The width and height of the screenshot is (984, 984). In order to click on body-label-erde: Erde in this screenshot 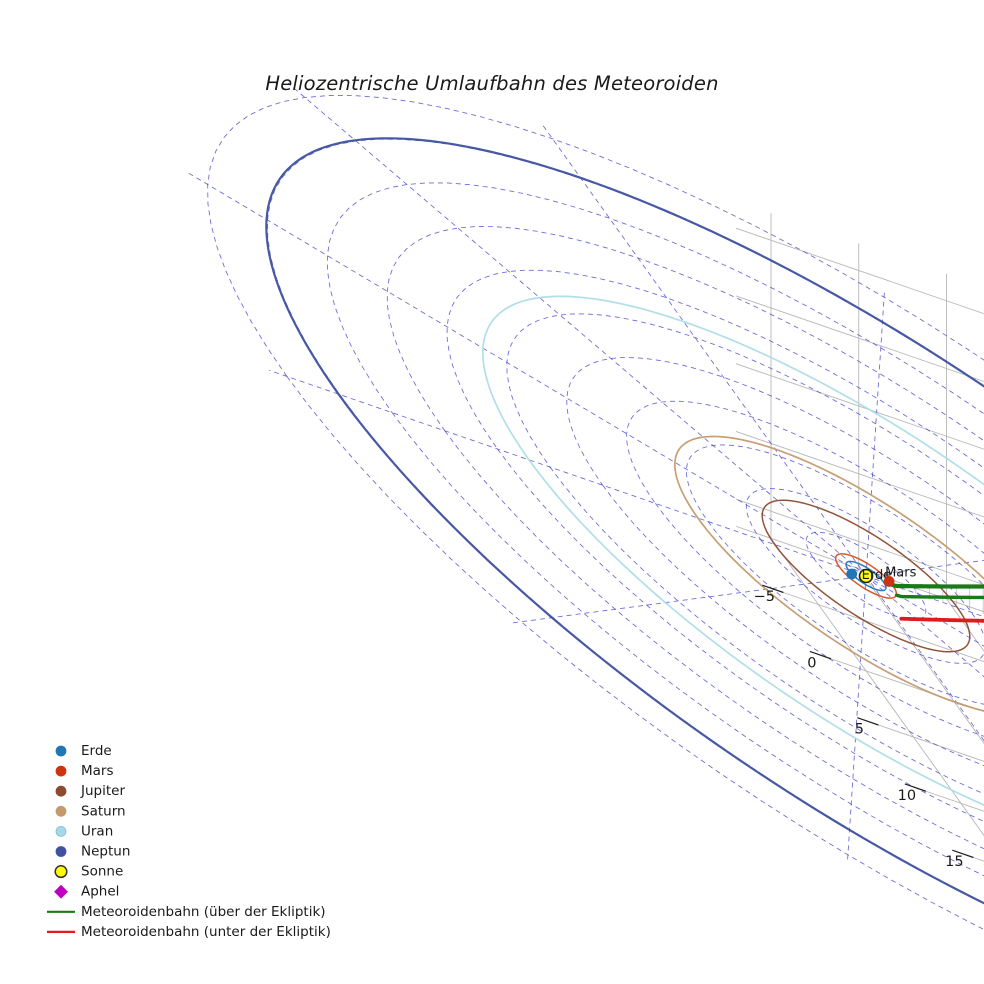, I will do `click(877, 575)`.